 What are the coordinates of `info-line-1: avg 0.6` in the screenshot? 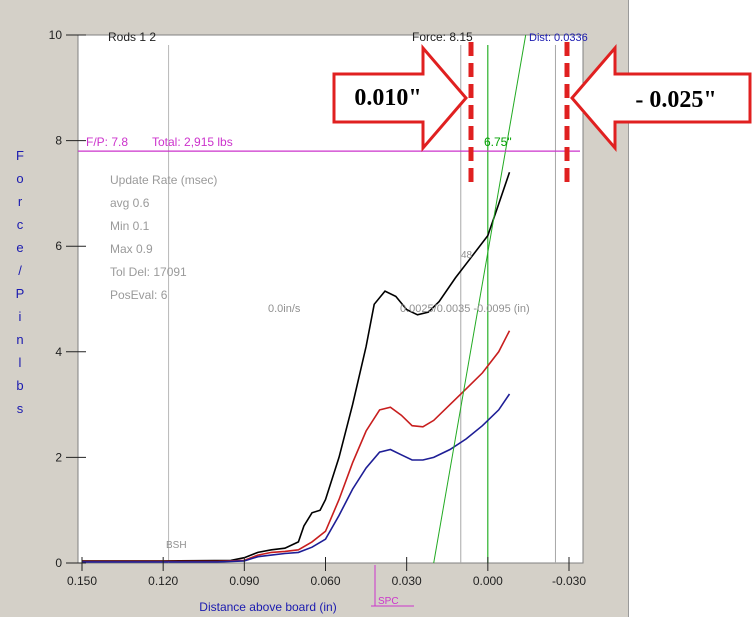 It's located at (130, 203).